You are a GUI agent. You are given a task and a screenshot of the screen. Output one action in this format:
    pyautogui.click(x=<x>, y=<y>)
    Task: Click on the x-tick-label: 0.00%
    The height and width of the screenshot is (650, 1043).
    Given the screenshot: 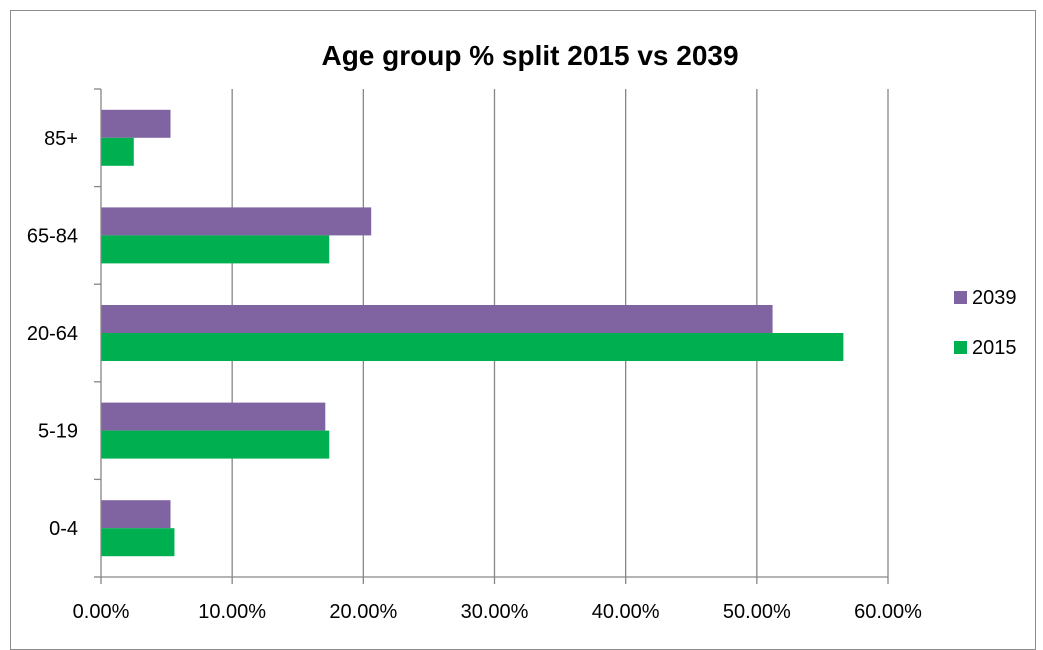 What is the action you would take?
    pyautogui.click(x=101, y=612)
    